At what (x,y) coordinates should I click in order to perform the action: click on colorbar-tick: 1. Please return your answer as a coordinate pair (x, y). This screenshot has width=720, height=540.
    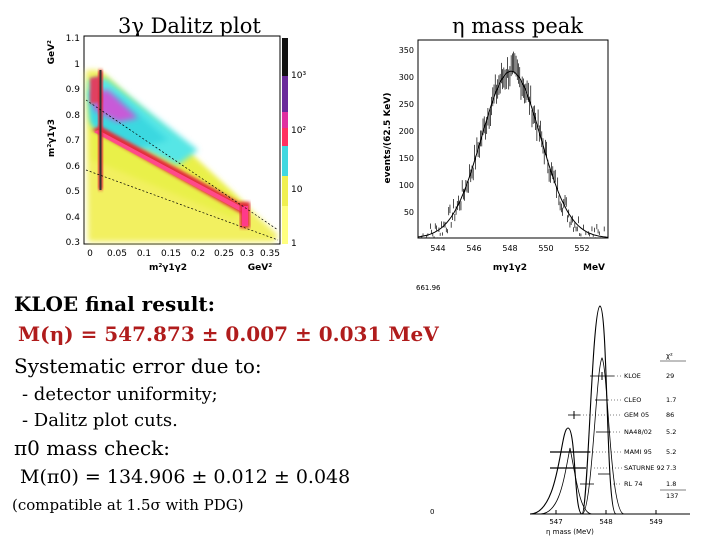
    Looking at the image, I should click on (294, 244).